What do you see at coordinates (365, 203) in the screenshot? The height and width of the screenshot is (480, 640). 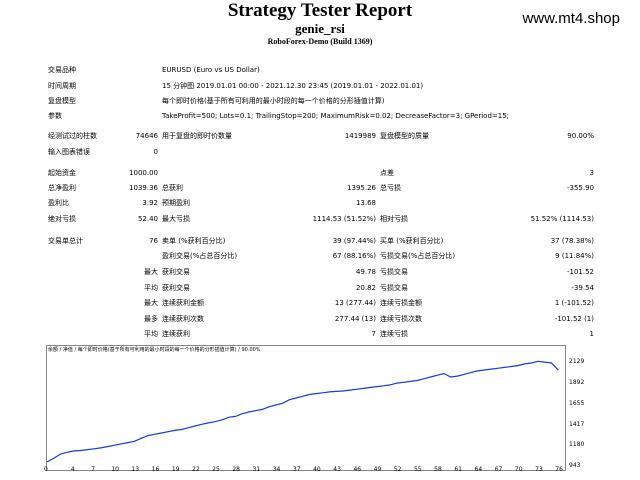 I see `expected-value: 13.68` at bounding box center [365, 203].